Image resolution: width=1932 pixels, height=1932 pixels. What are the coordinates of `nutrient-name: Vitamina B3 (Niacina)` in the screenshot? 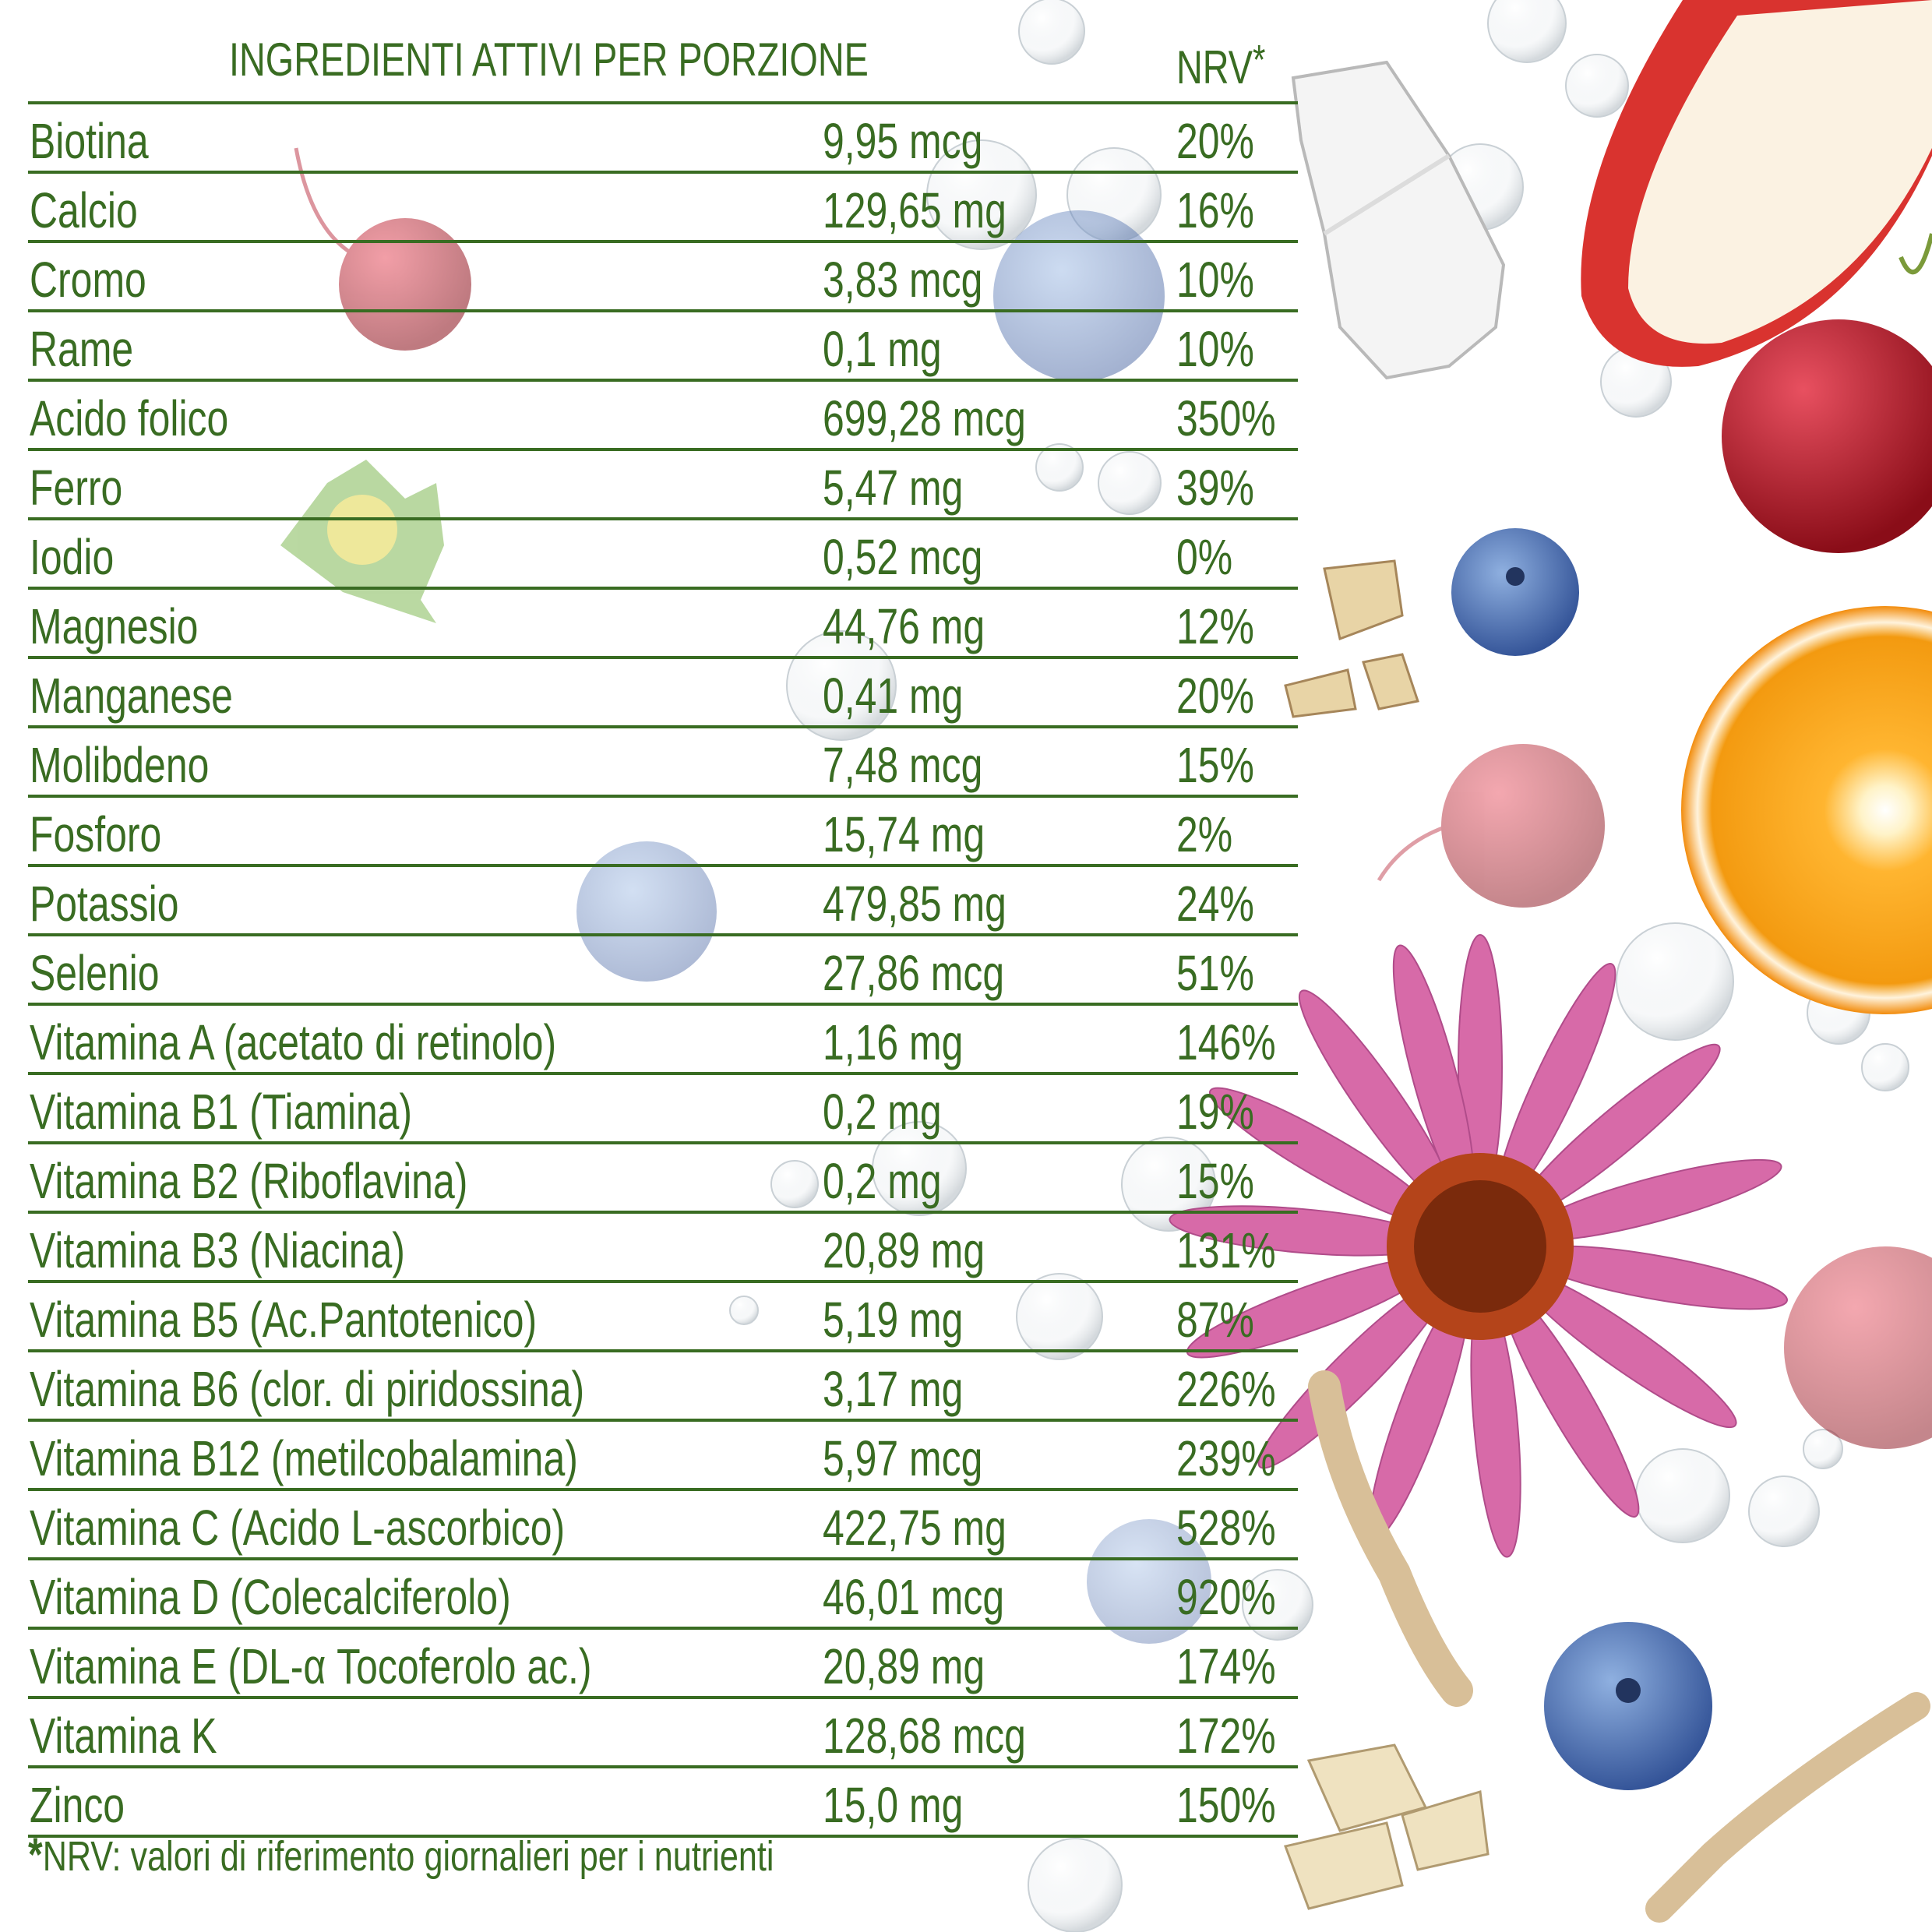 It's located at (218, 1250).